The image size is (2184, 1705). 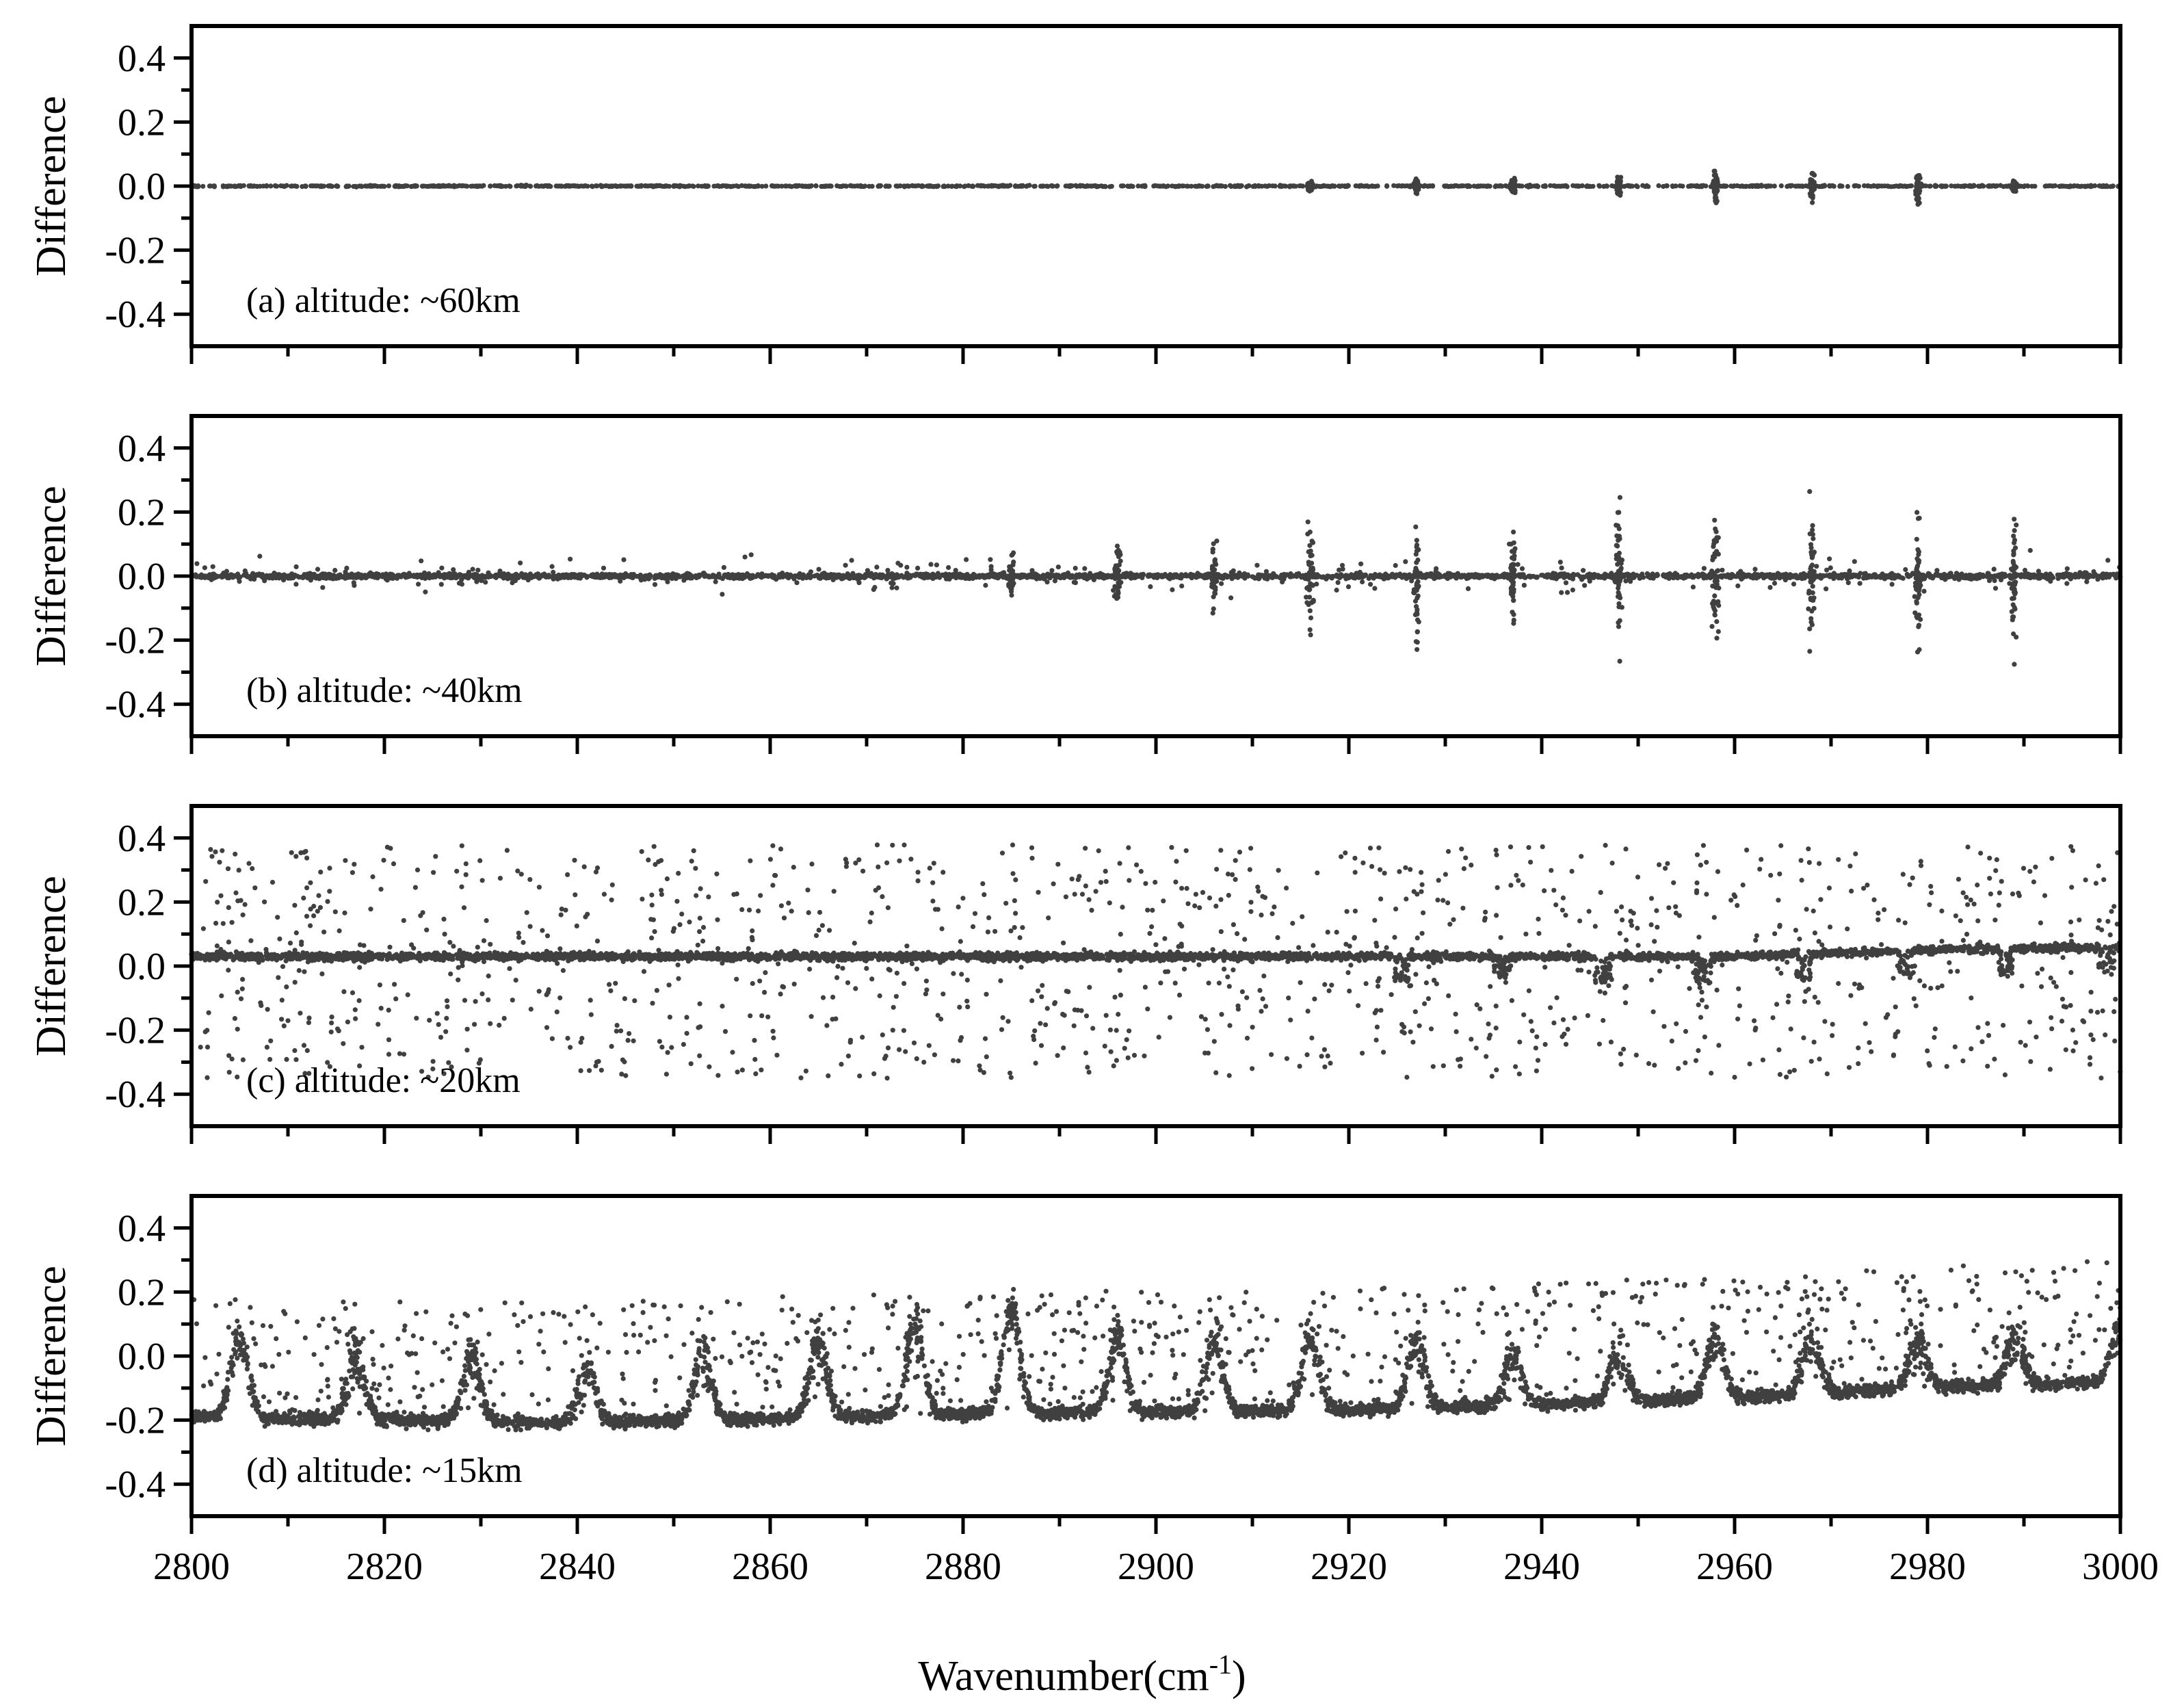 What do you see at coordinates (1157, 578) in the screenshot?
I see `data-points` at bounding box center [1157, 578].